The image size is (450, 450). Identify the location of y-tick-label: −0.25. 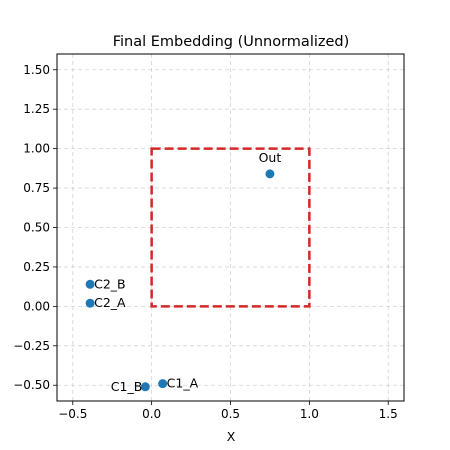
(31, 346).